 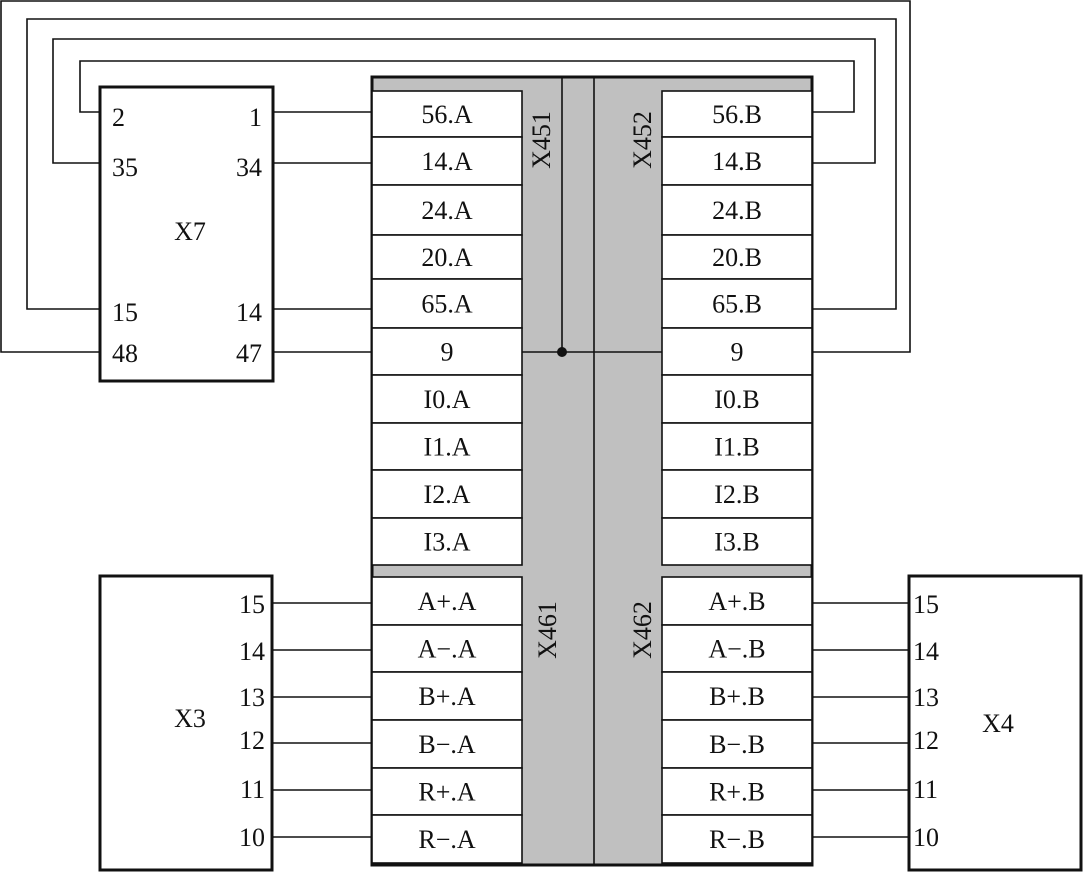 I want to click on terminal-cell-label: 56.B, so click(x=737, y=114).